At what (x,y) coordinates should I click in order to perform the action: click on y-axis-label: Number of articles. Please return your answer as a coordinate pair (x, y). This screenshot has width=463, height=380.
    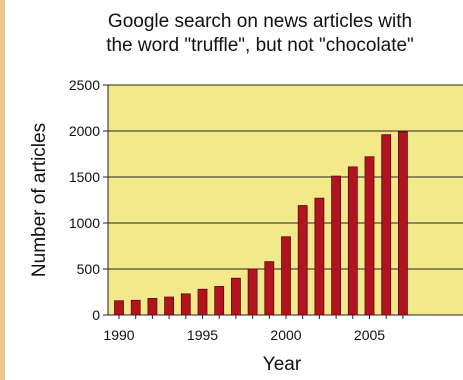
    Looking at the image, I should click on (39, 200).